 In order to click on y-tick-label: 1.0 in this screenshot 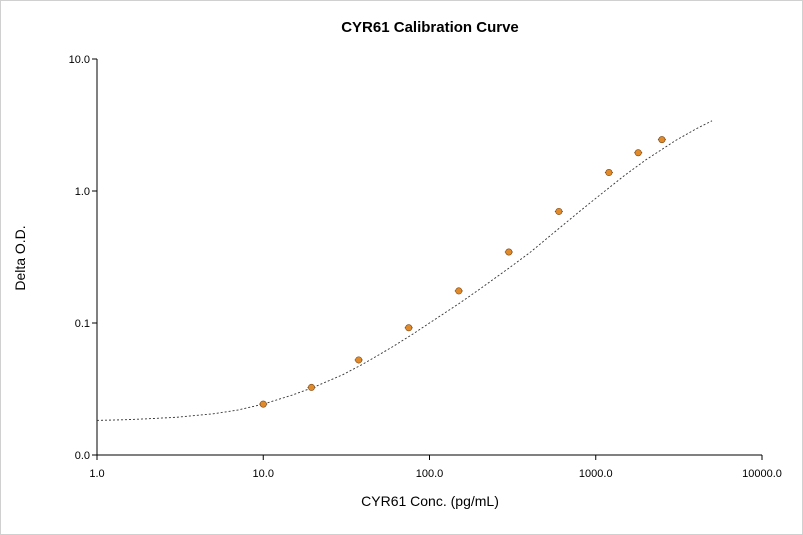, I will do `click(82, 192)`.